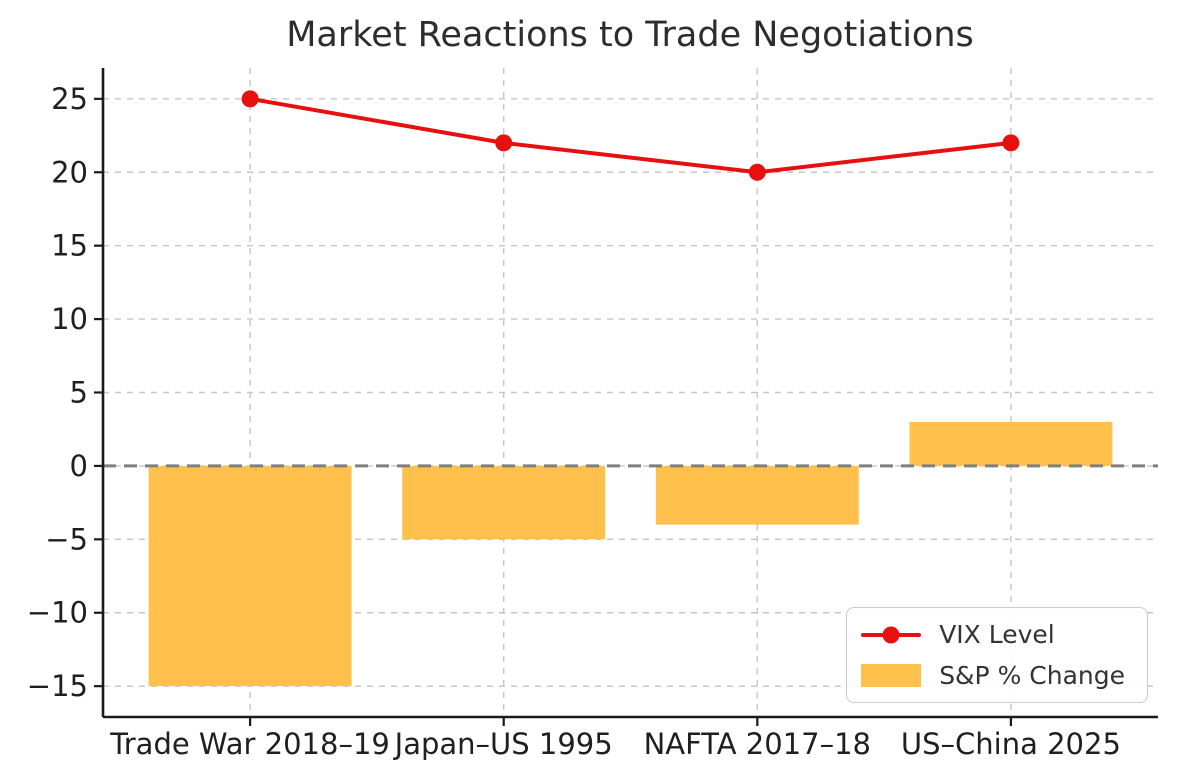 Image resolution: width=1180 pixels, height=780 pixels. I want to click on legend-line-marker-icon, so click(891, 634).